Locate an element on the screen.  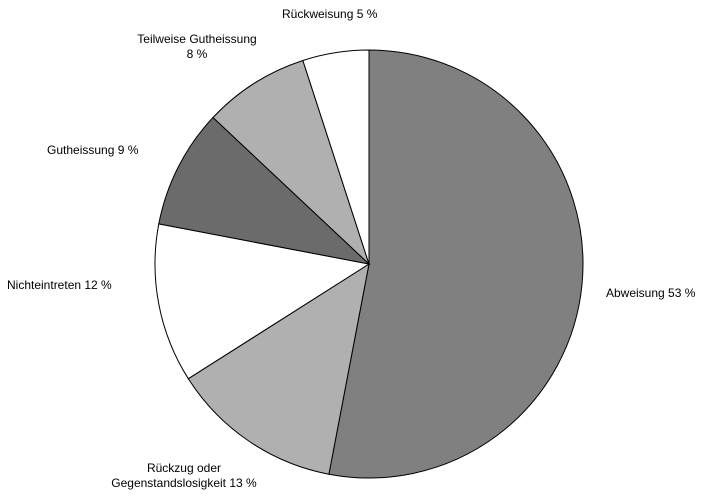
pie-slice-label-3: Nichteintreten 12 % is located at coordinates (59, 285).